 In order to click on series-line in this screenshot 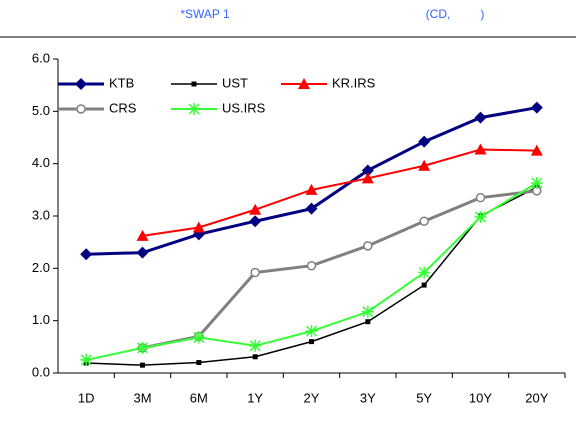, I will do `click(339, 192)`.